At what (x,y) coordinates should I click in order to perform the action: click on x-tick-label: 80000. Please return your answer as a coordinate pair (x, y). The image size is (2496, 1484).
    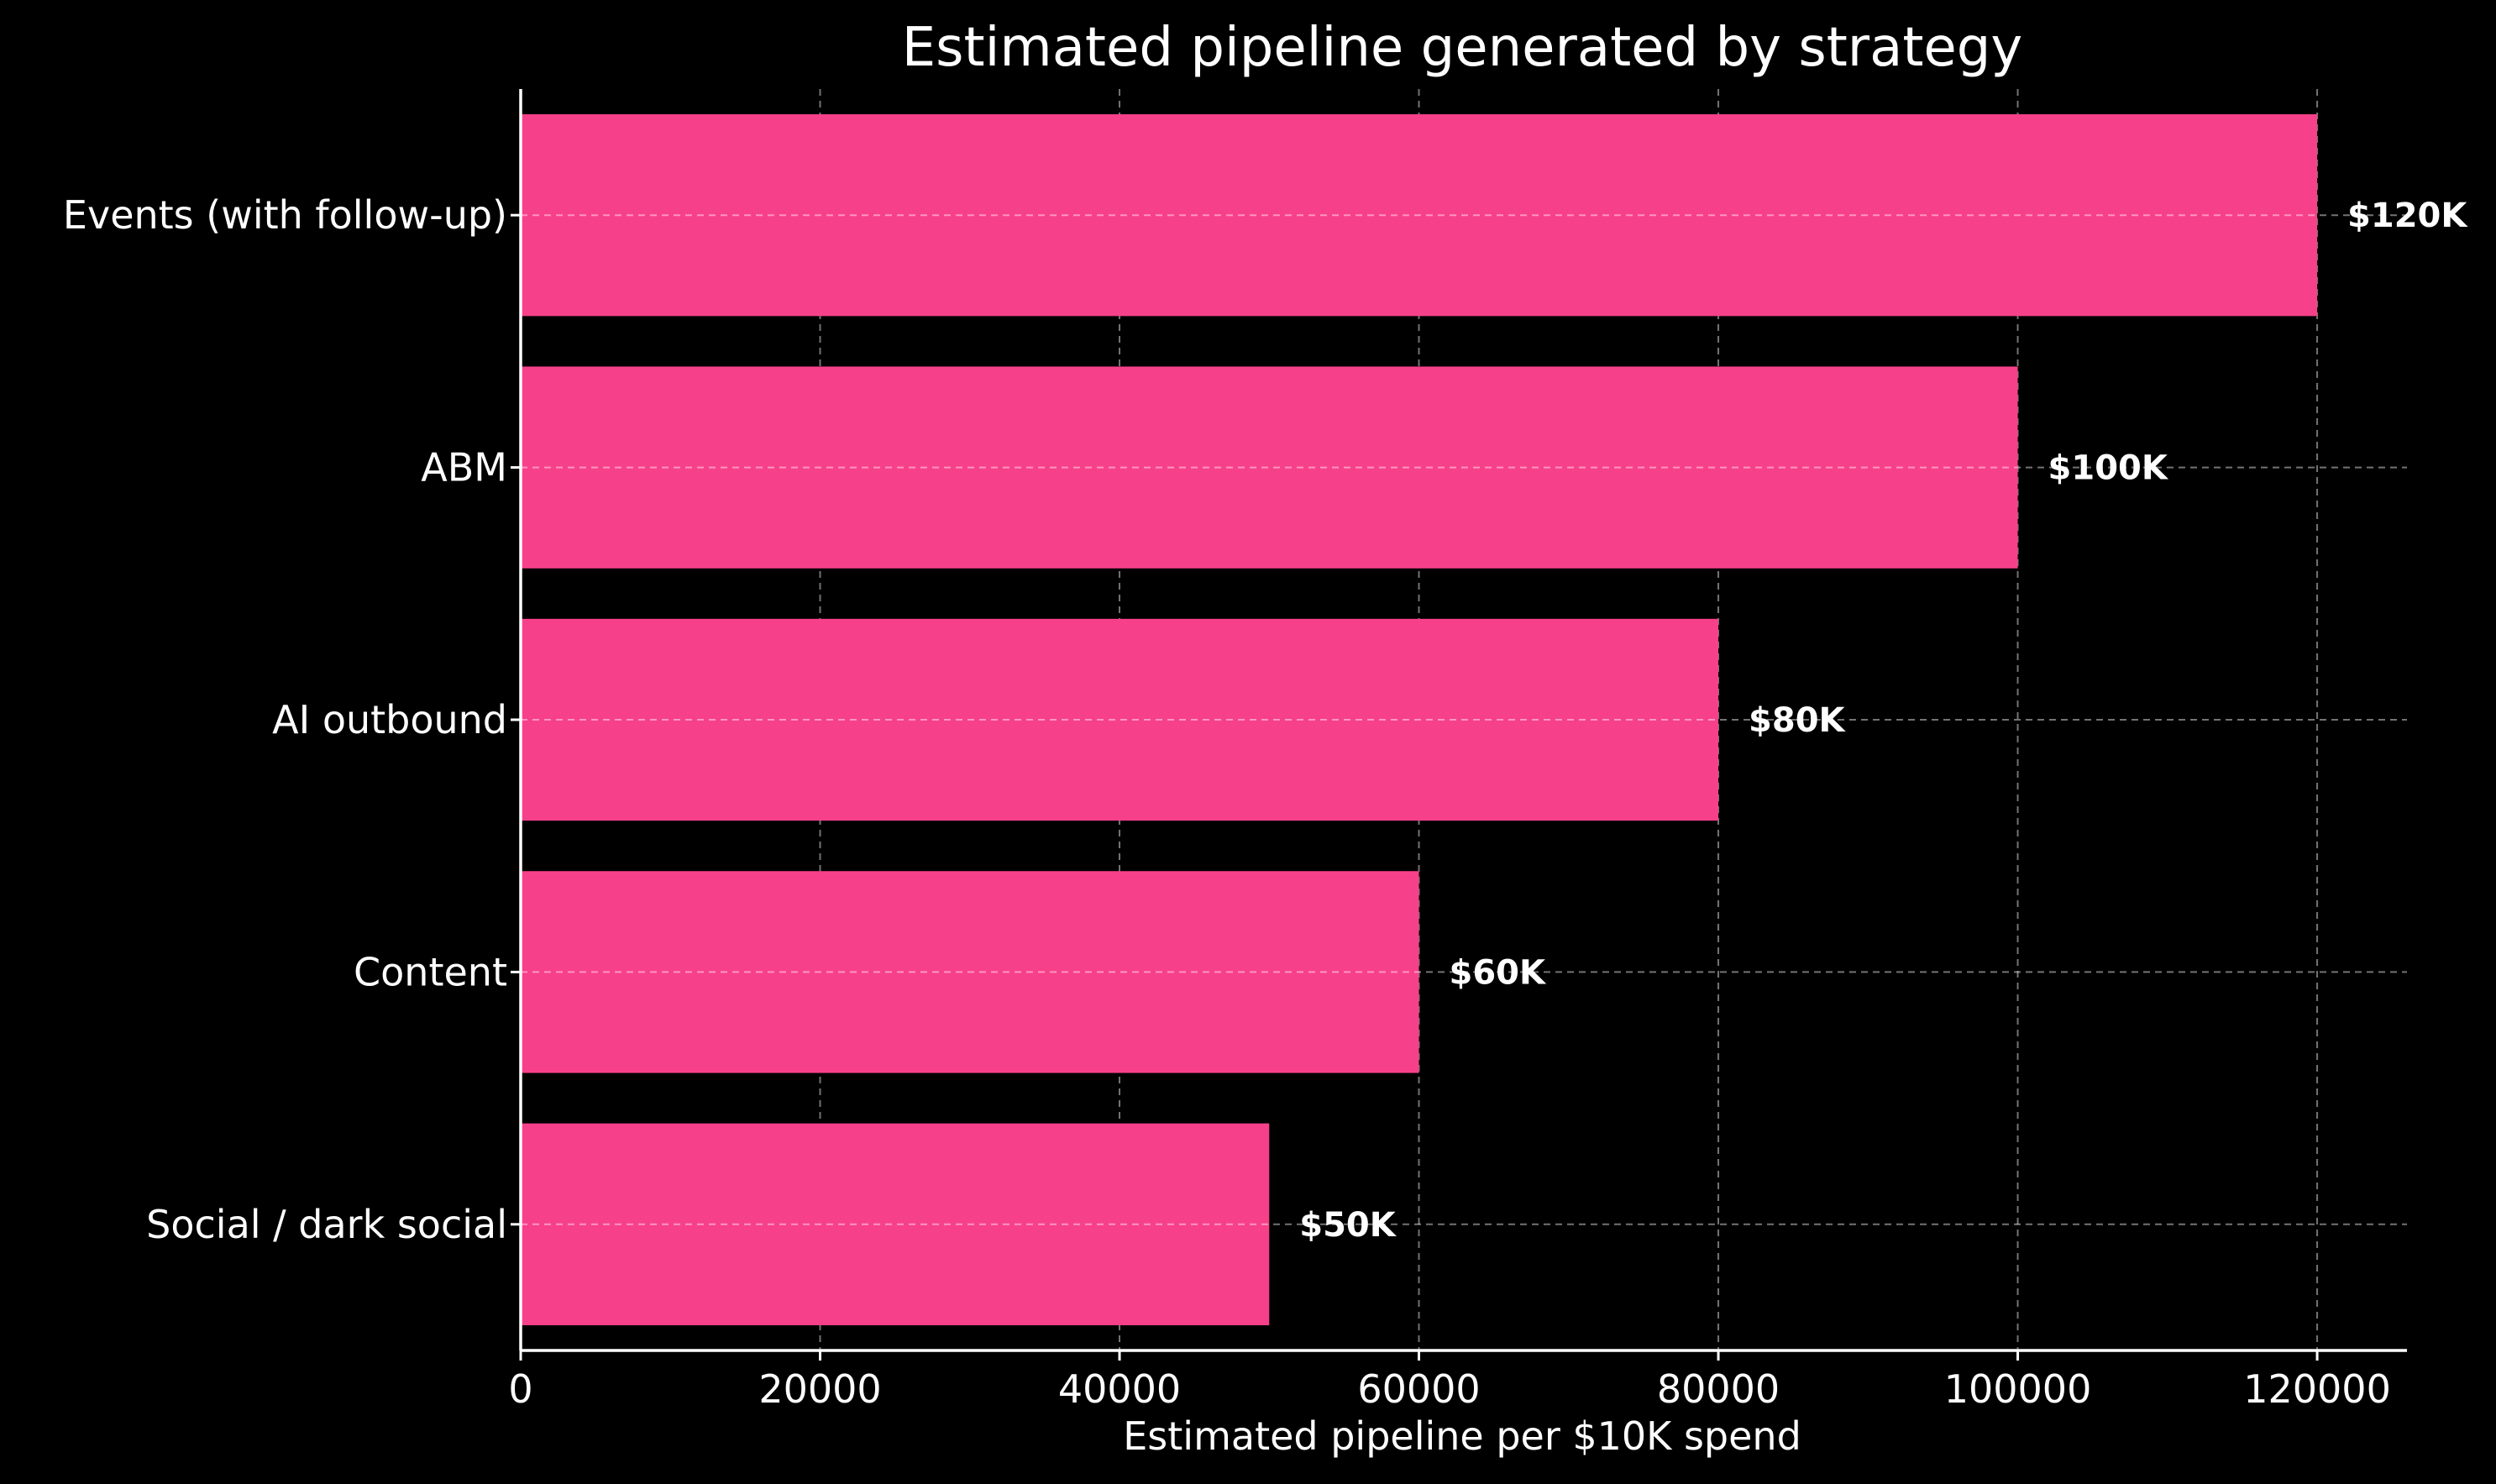
    Looking at the image, I should click on (1718, 1389).